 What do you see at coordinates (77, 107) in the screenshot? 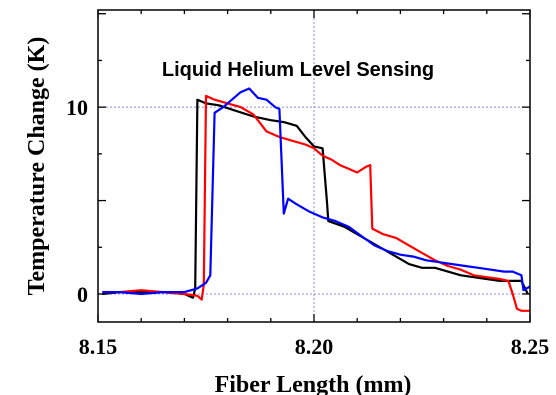
I see `y-tick-label: 10` at bounding box center [77, 107].